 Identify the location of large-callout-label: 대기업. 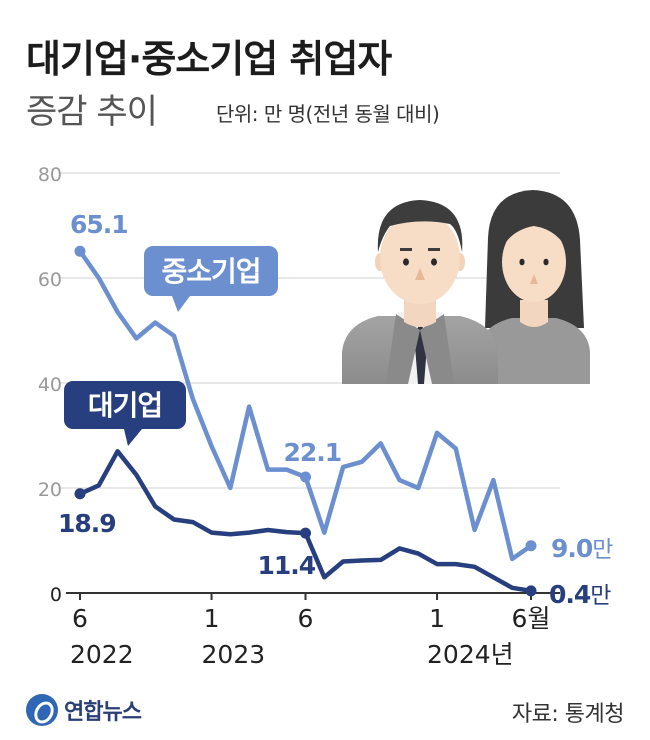
(125, 405).